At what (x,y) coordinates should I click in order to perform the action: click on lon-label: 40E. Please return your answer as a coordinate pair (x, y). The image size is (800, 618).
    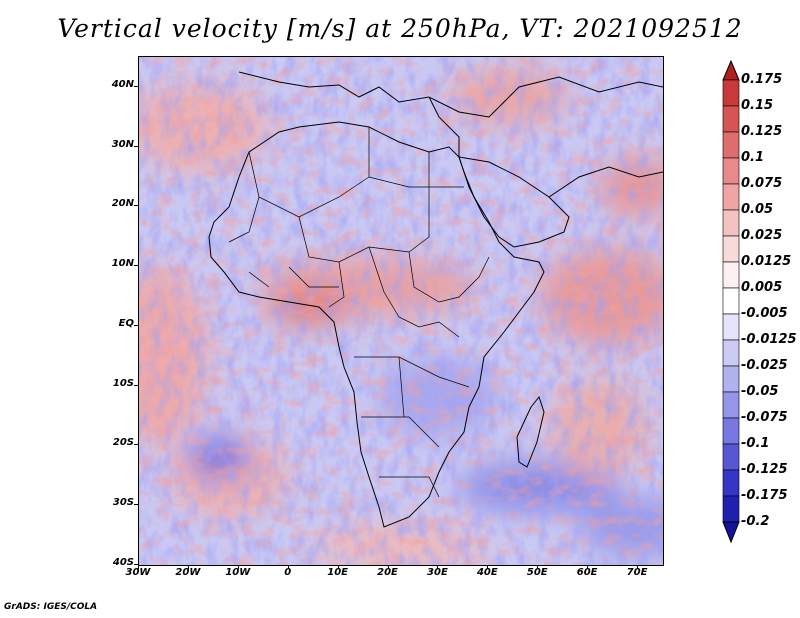
    Looking at the image, I should click on (487, 572).